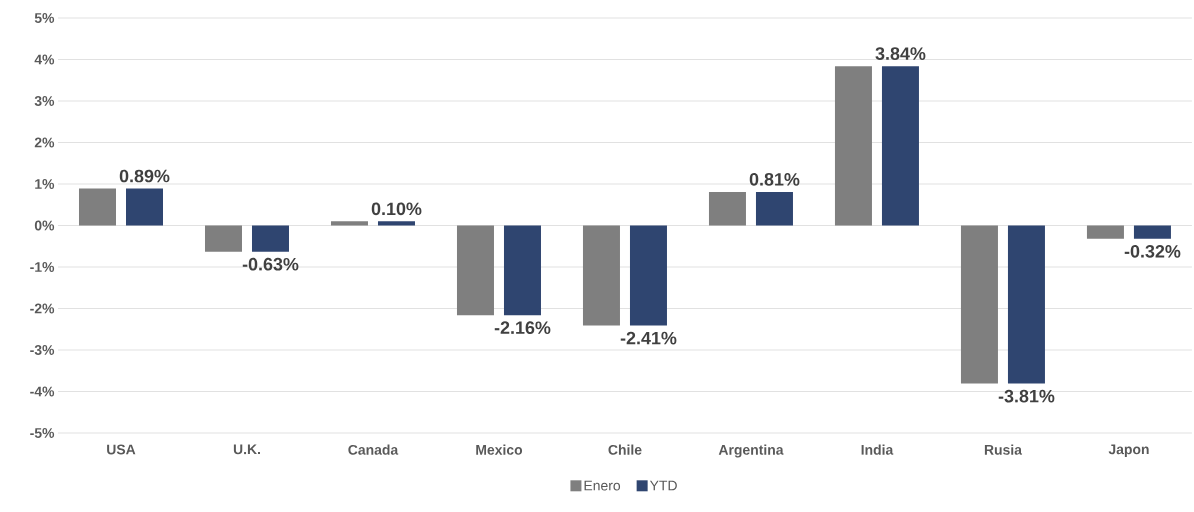 The width and height of the screenshot is (1194, 512). Describe the element at coordinates (373, 449) in the screenshot. I see `x-tick-label: Canada` at that location.